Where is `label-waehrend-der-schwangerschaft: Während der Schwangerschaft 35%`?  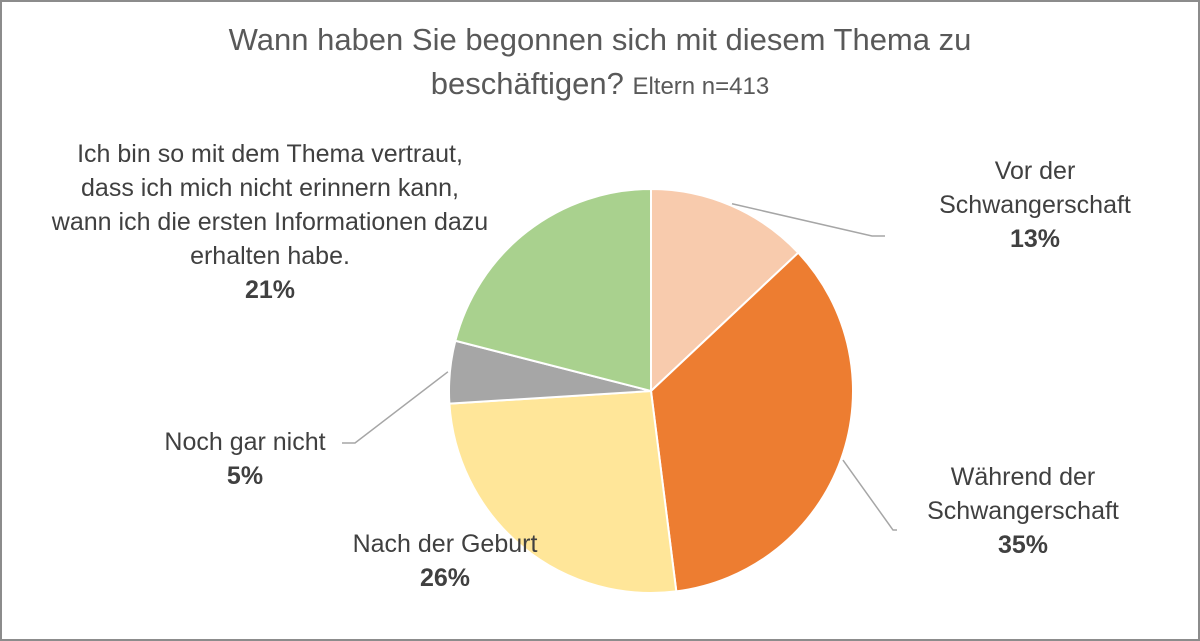 label-waehrend-der-schwangerschaft: Während der Schwangerschaft 35% is located at coordinates (1023, 511).